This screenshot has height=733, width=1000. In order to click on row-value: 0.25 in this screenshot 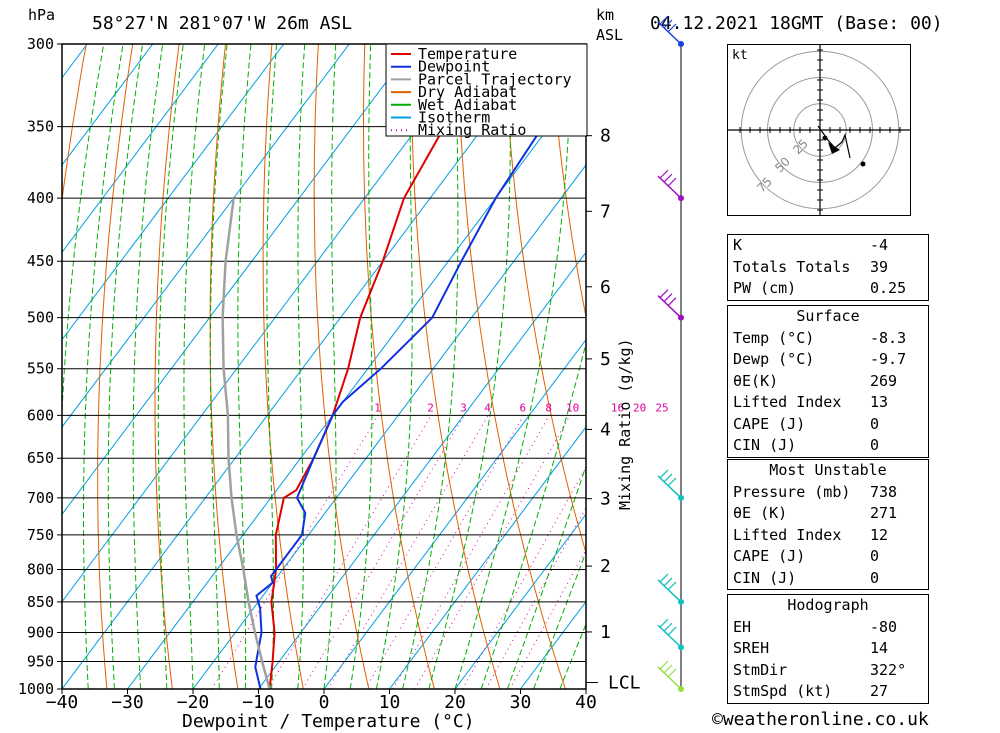, I will do `click(888, 288)`.